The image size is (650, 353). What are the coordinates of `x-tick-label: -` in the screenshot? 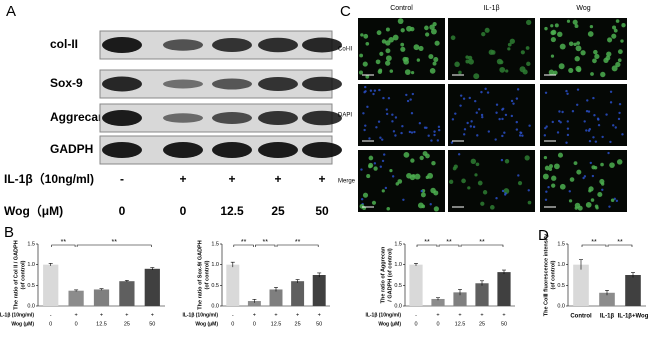 It's located at (51, 315).